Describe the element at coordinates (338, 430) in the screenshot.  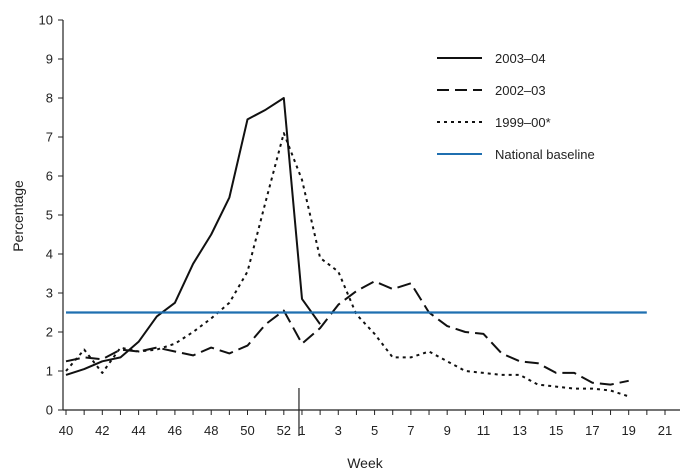
I see `x-tick-label: 3` at that location.